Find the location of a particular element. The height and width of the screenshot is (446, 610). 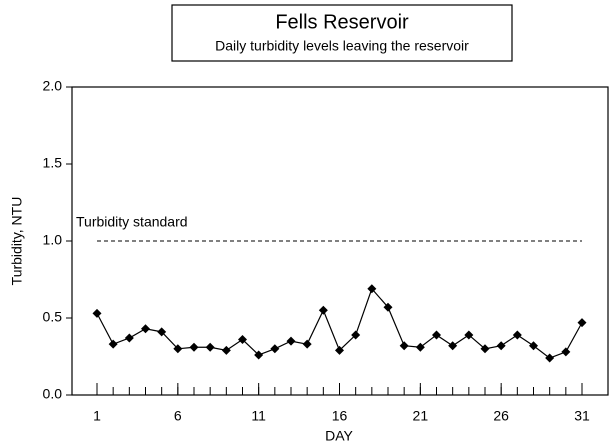

y-axis-label: Turbidity, NTU is located at coordinates (17, 241).